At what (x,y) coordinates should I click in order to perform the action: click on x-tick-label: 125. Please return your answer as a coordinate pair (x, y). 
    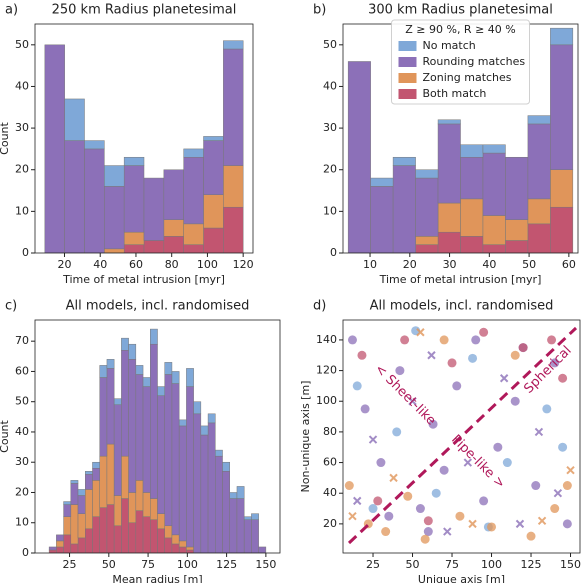
    Looking at the image, I should click on (226, 564).